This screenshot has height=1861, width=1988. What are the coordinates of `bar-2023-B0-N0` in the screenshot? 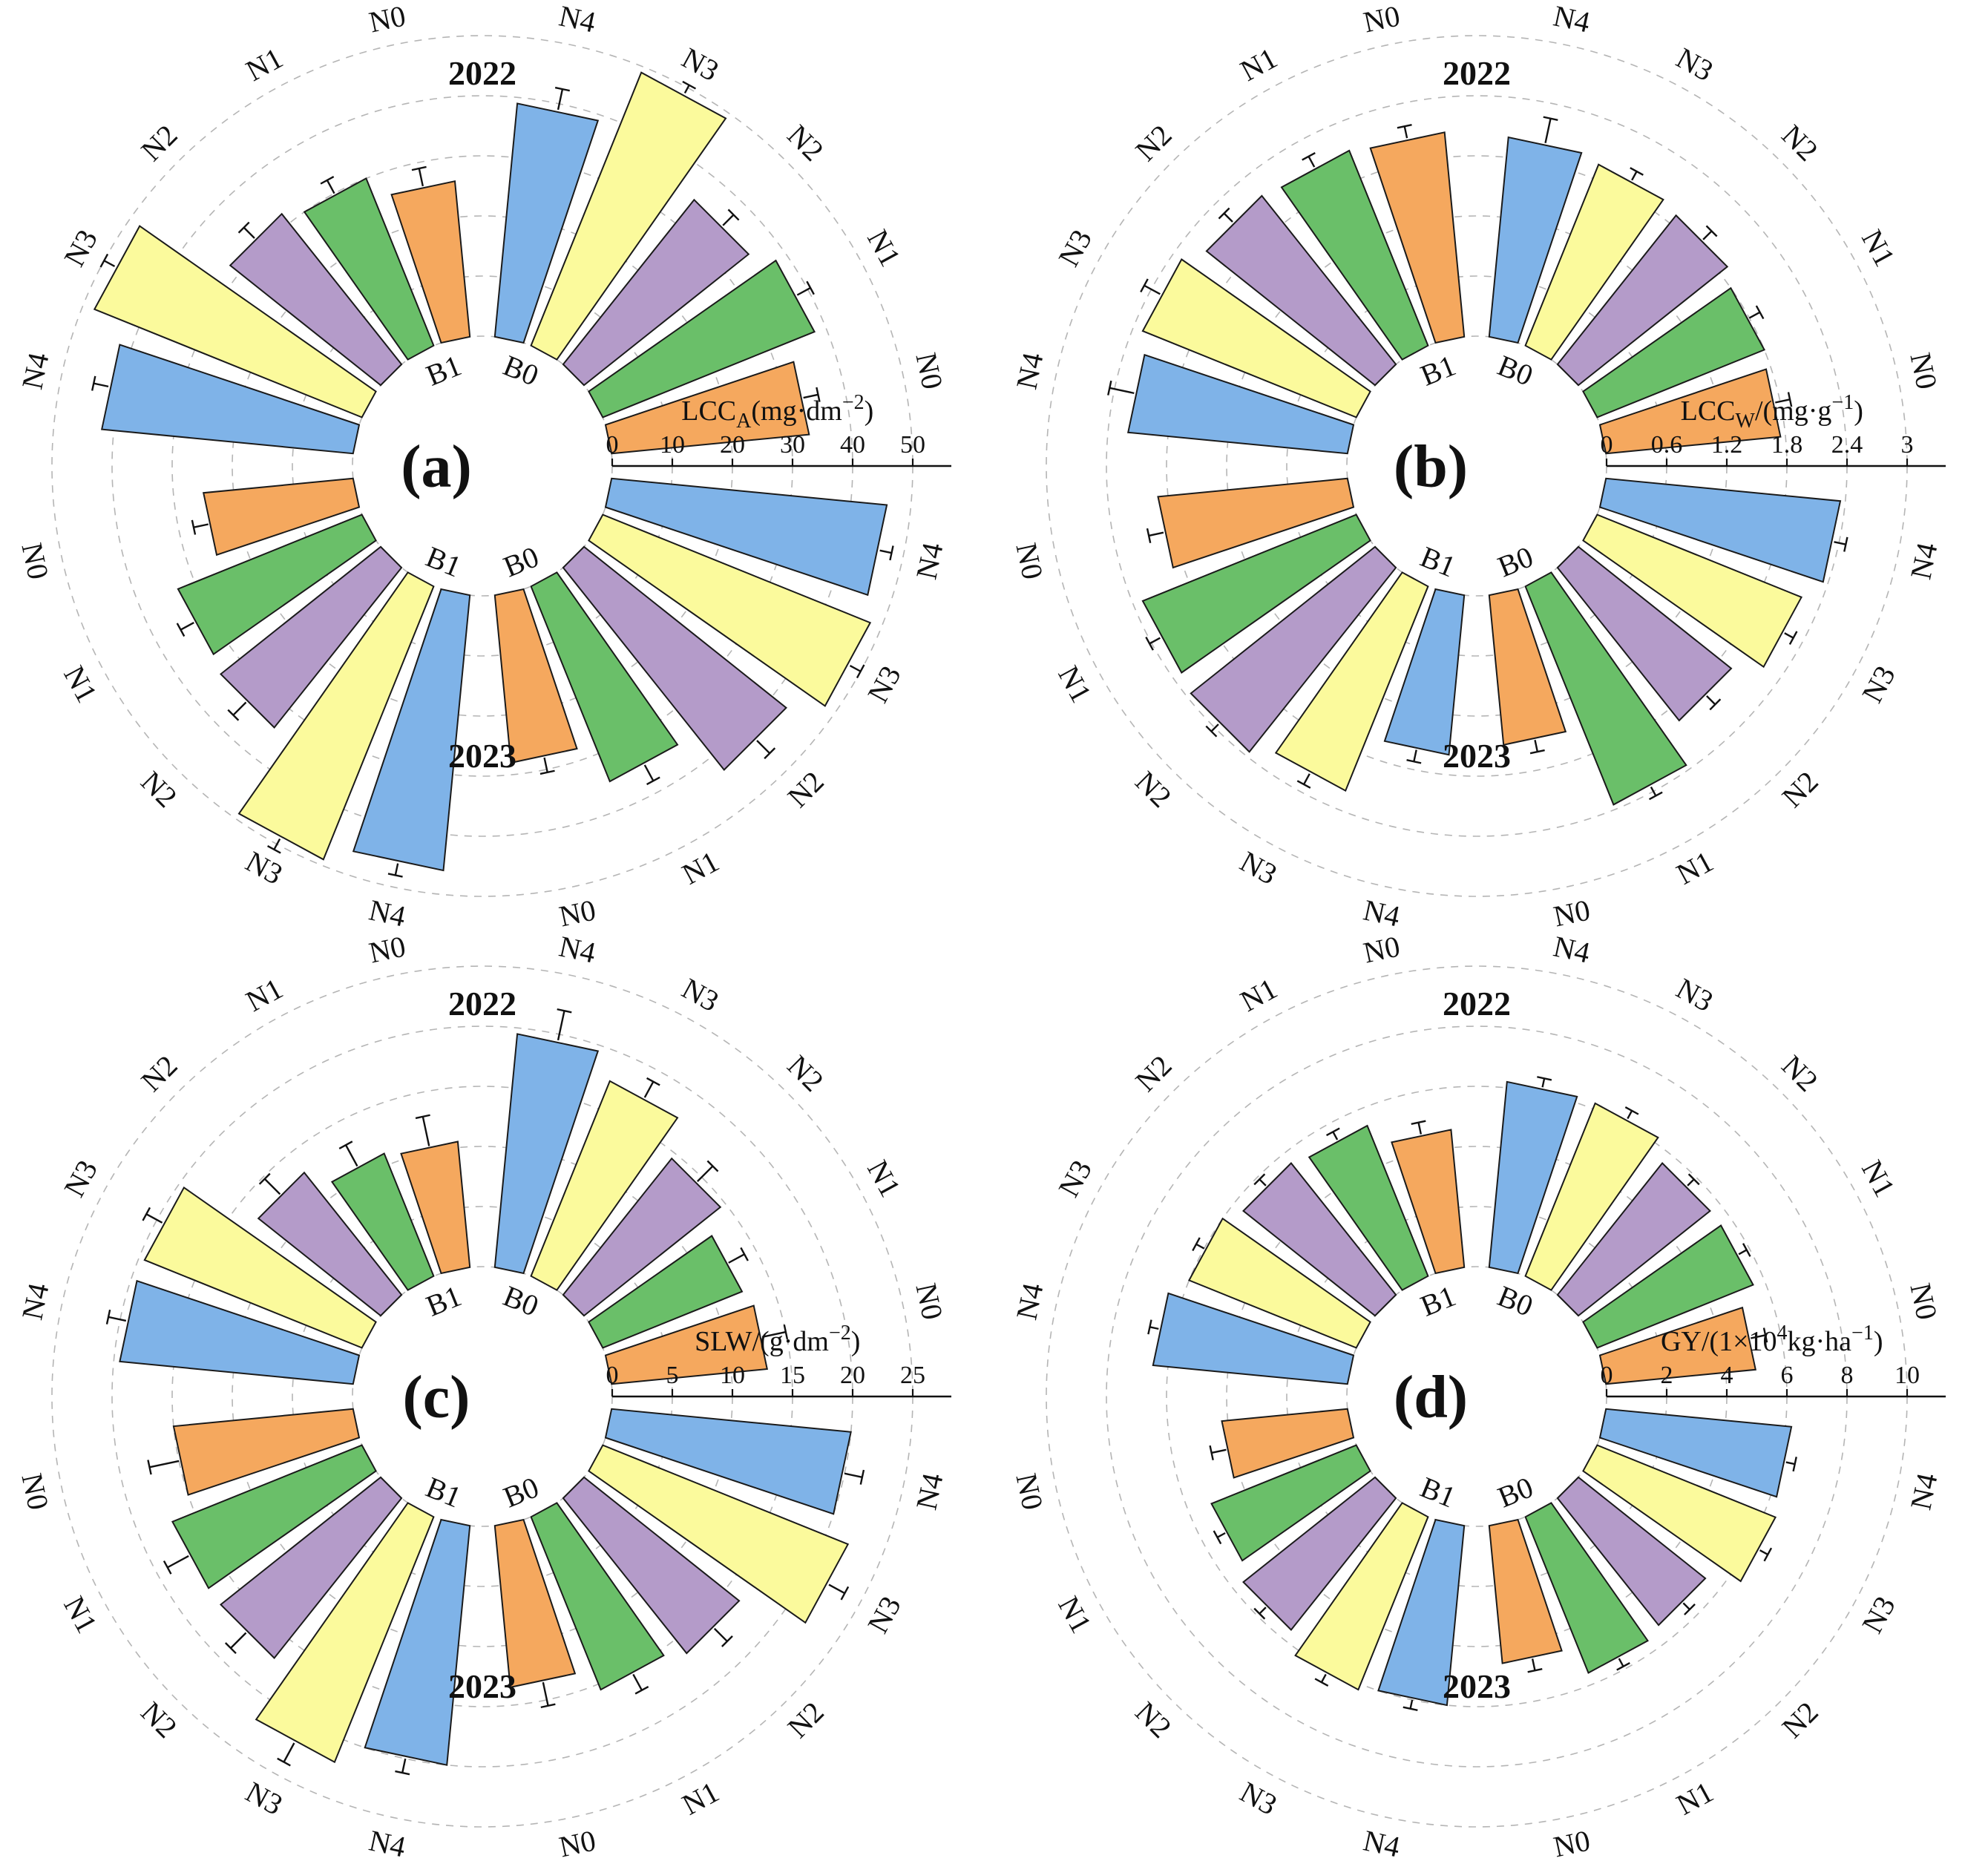 It's located at (1527, 667).